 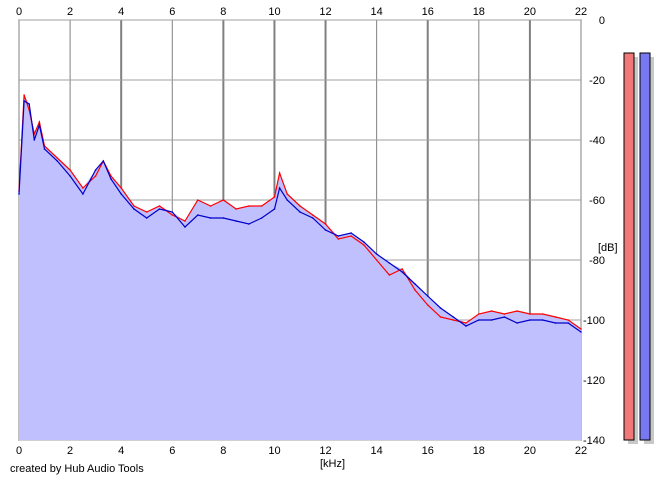 I want to click on x-tick-label-top: 16, so click(x=428, y=12).